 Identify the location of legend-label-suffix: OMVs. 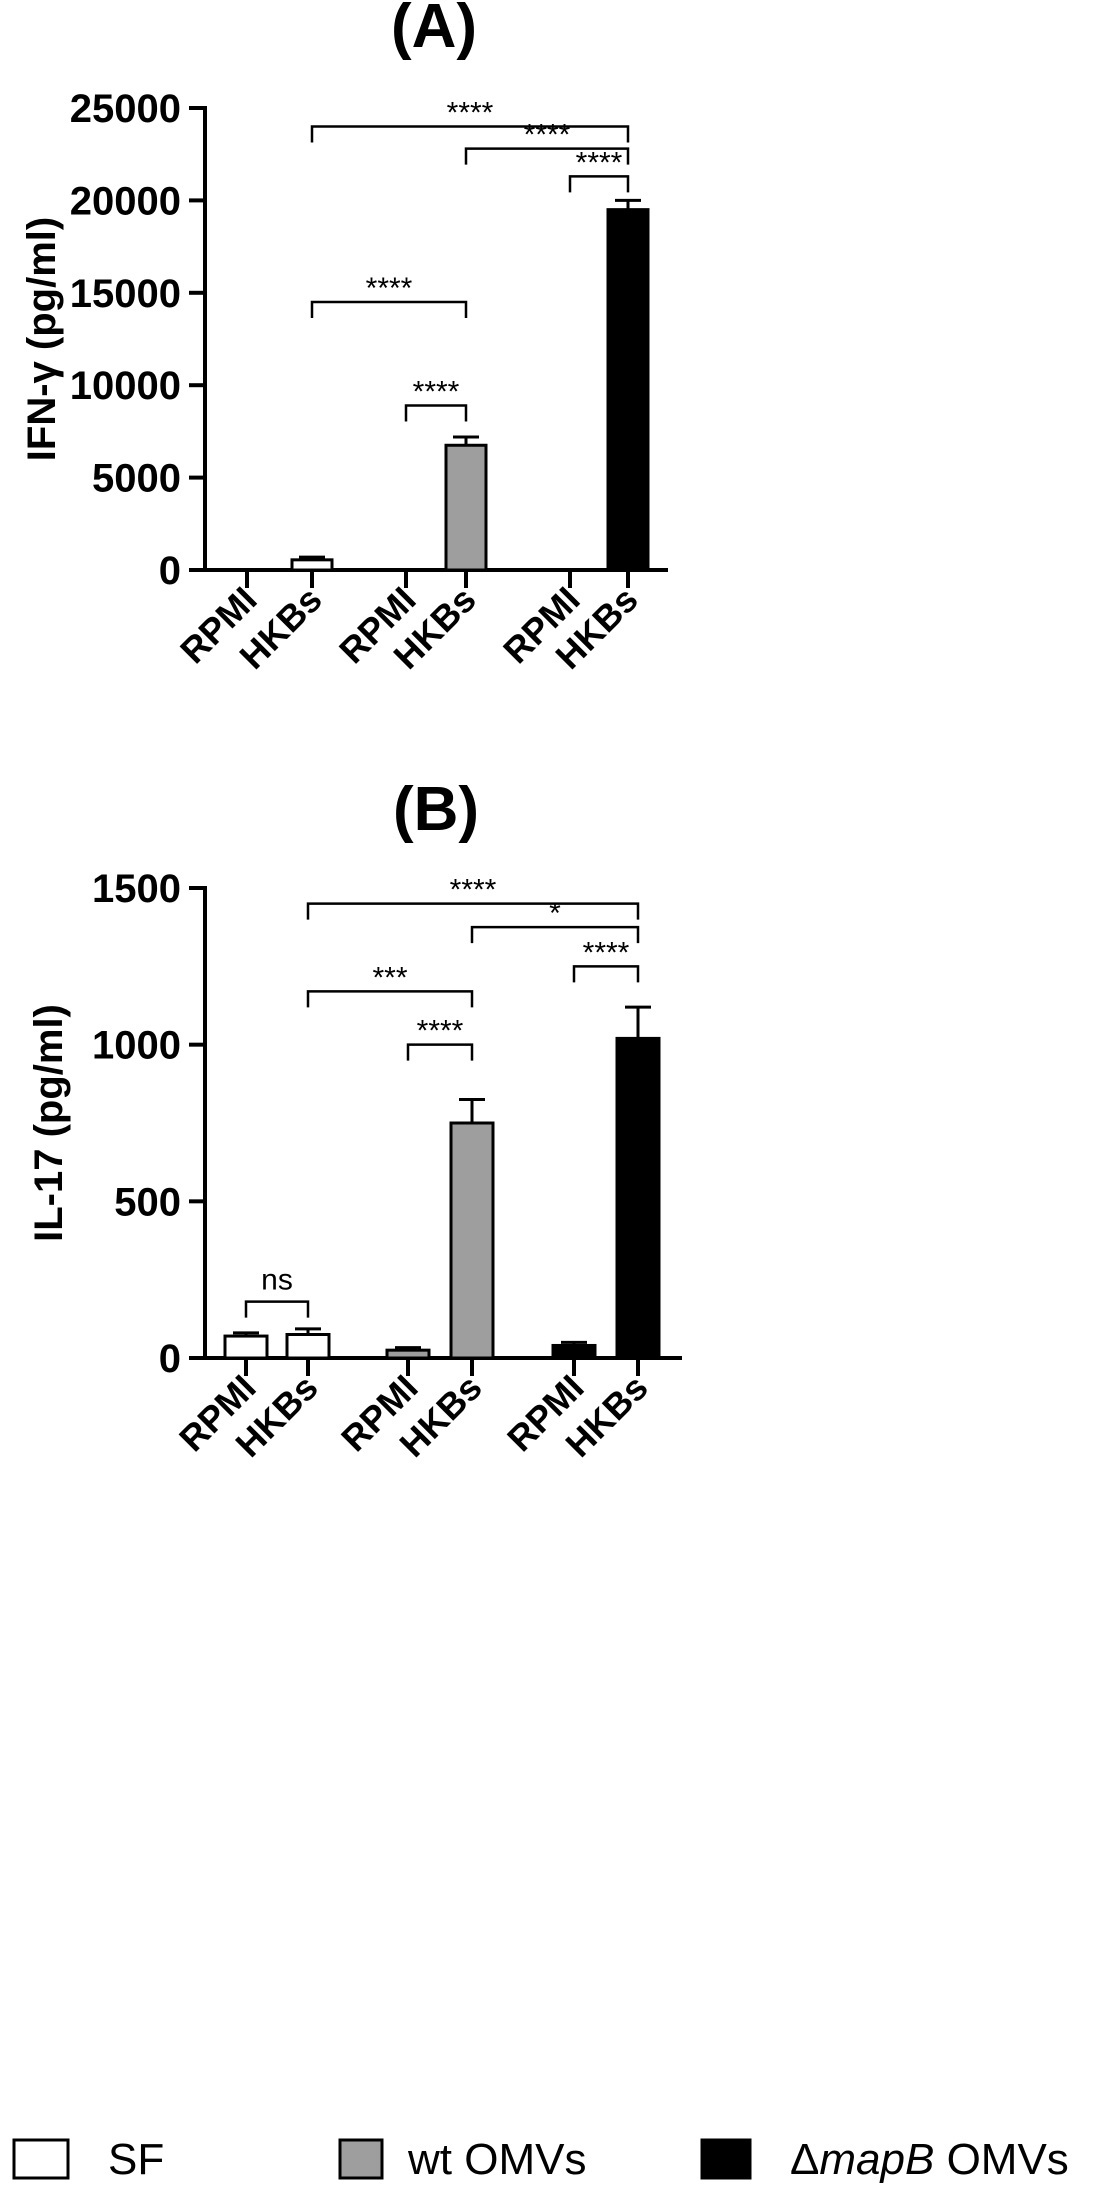
(1001, 2159).